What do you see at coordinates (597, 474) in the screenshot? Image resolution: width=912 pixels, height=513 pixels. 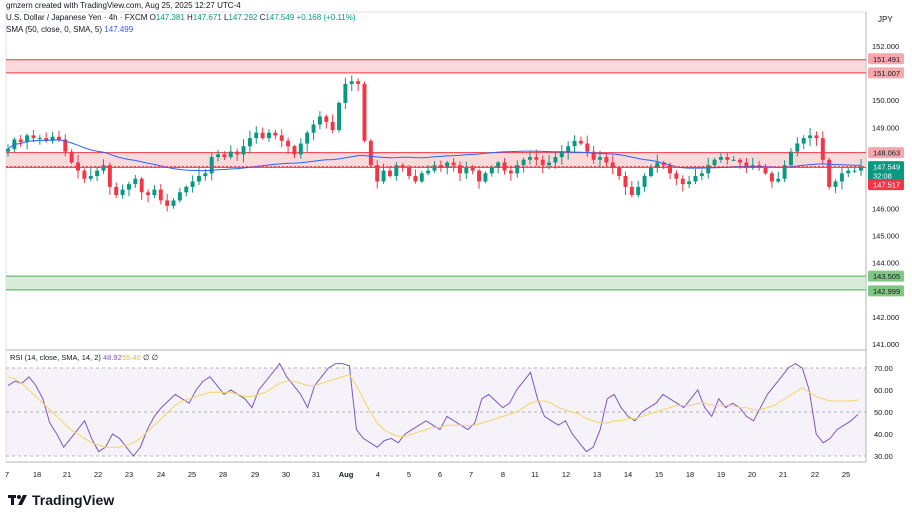 I see `time-tick-label: 13` at bounding box center [597, 474].